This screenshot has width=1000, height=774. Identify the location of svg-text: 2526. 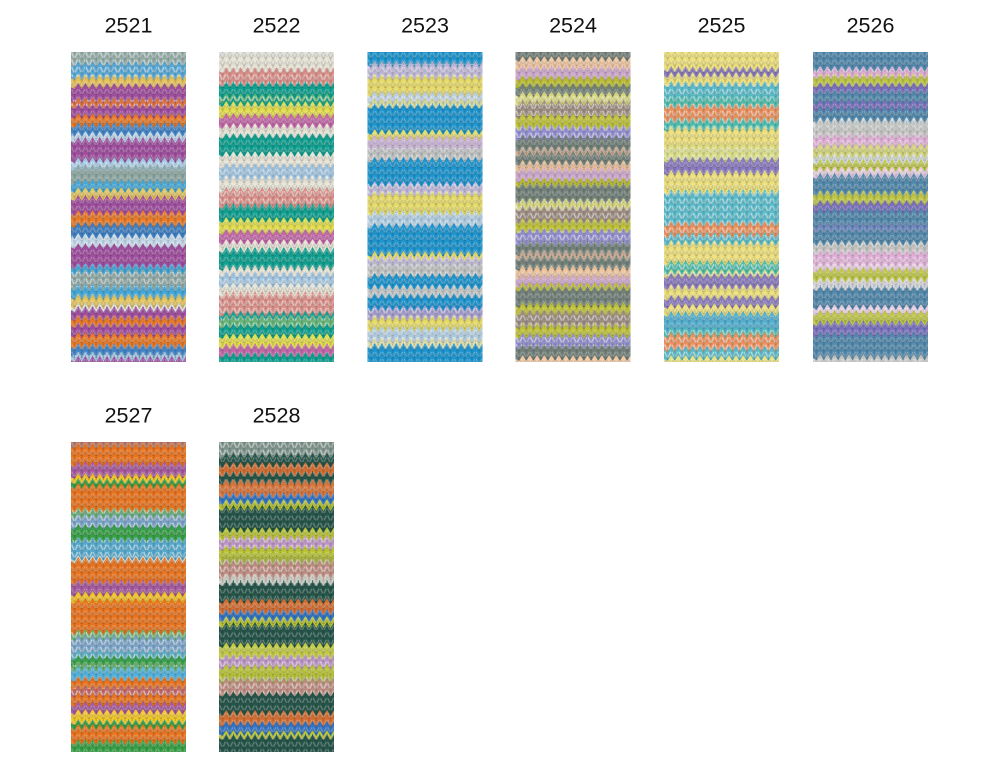
(871, 26).